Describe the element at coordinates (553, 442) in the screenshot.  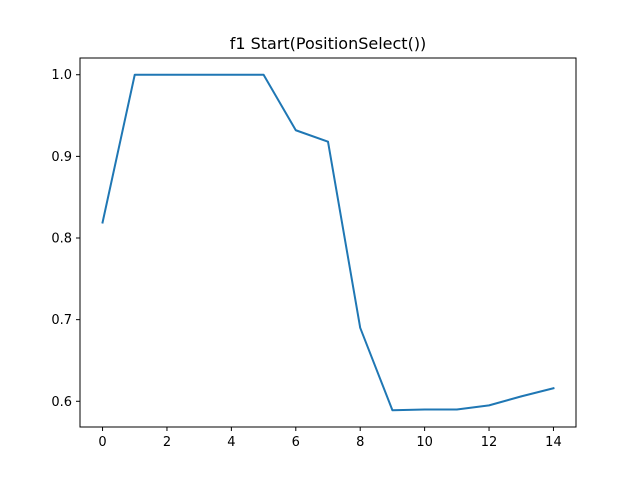
I see `x-tick-label: 14` at that location.